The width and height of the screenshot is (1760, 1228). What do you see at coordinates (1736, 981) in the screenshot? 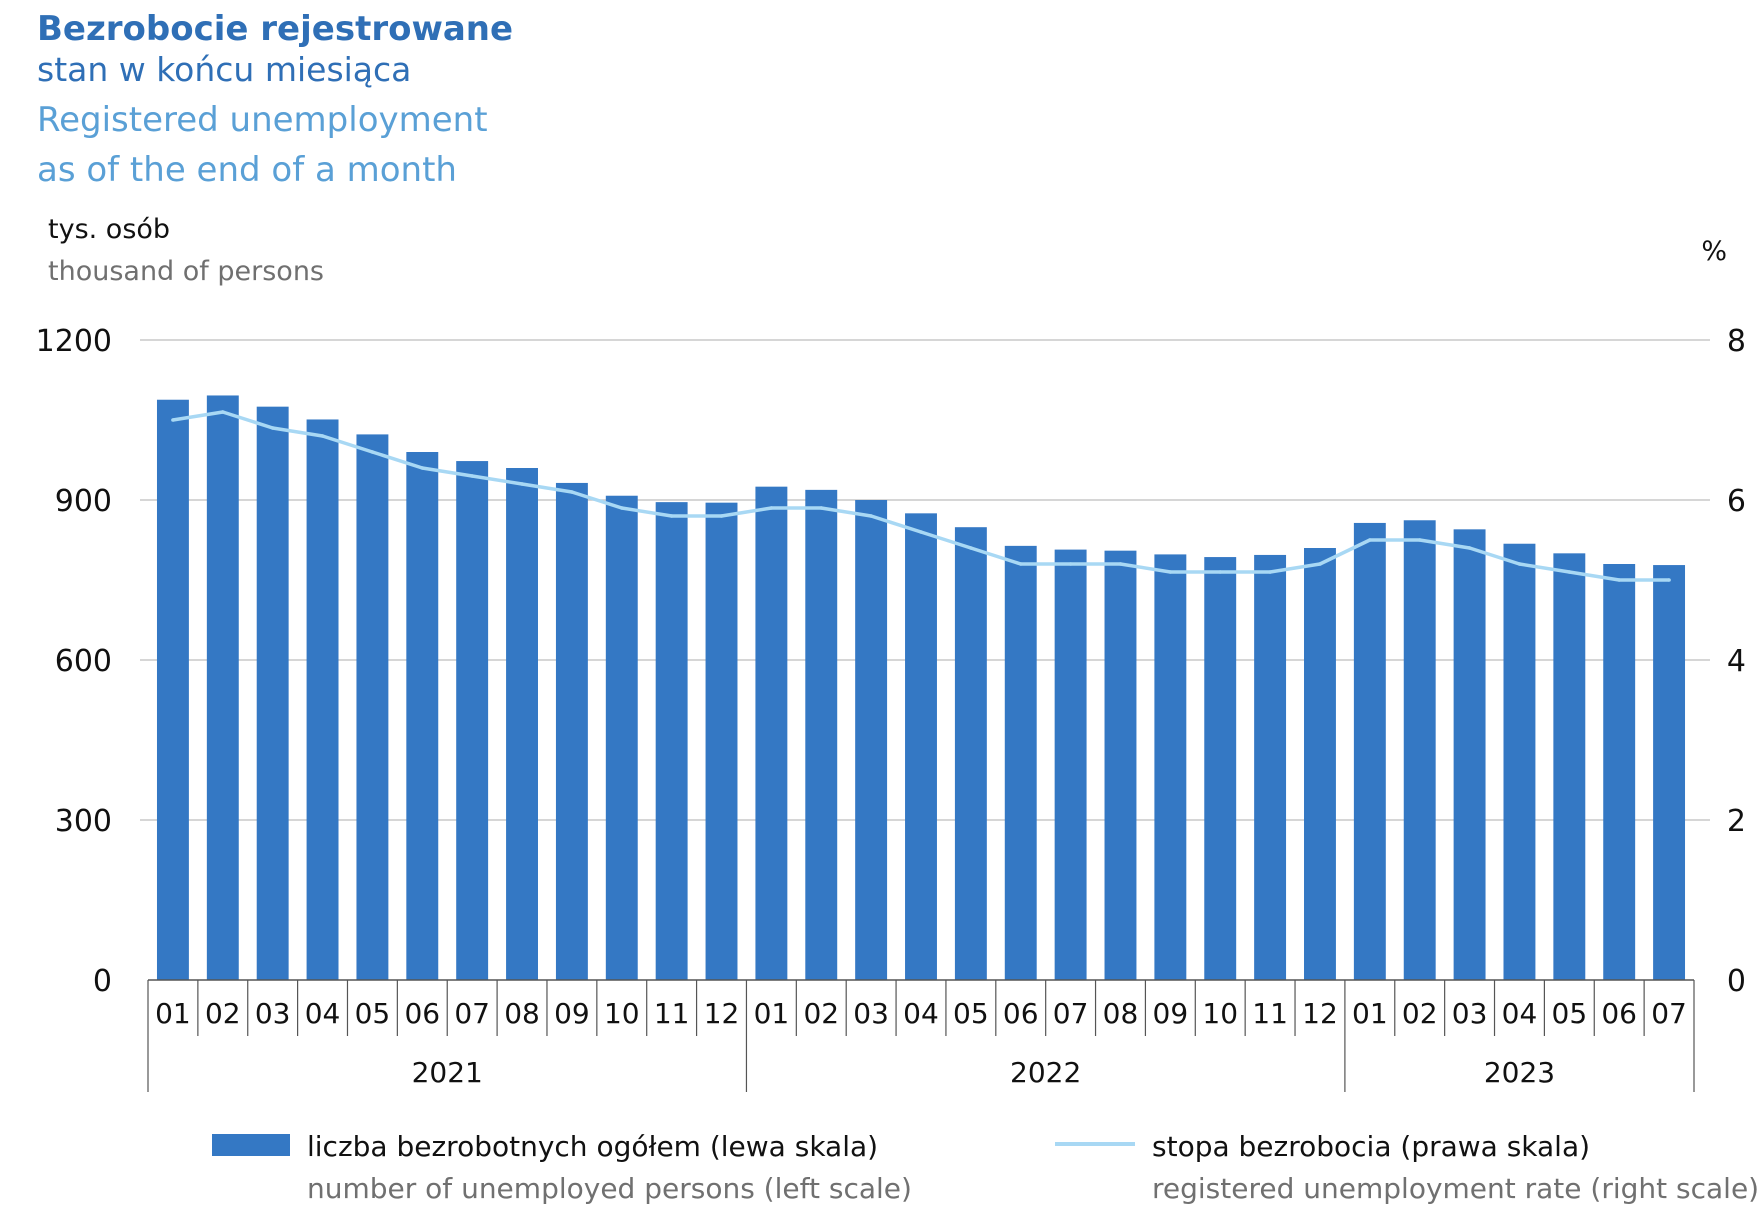
I see `right-tick-label: 0` at bounding box center [1736, 981].